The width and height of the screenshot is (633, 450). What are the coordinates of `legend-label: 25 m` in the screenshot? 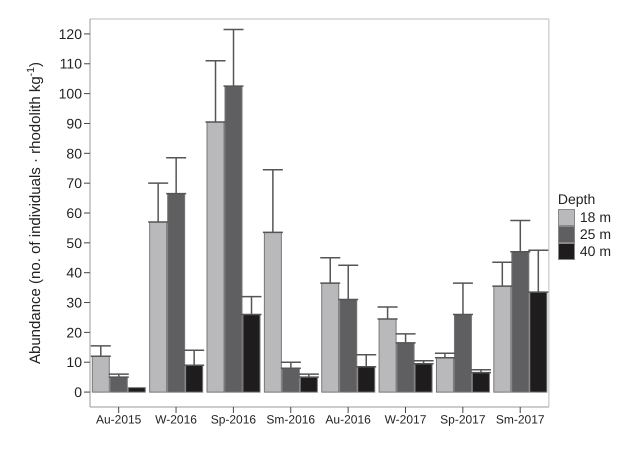 It's located at (595, 234).